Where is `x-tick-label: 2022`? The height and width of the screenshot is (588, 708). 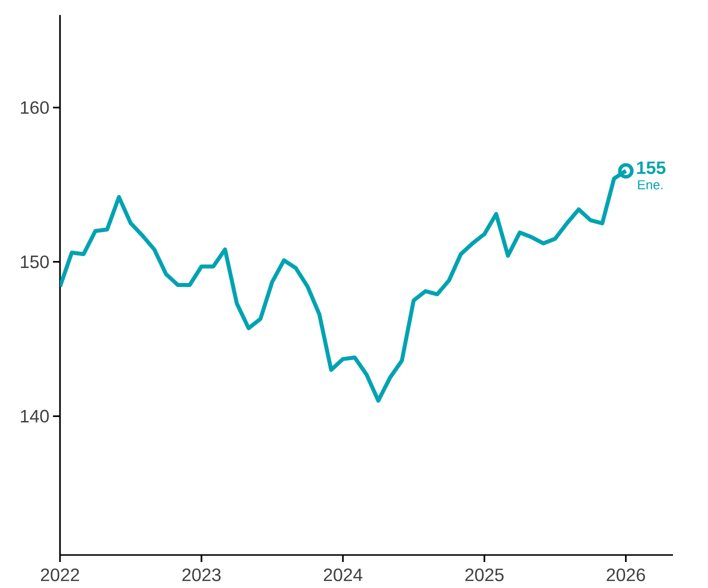
x-tick-label: 2022 is located at coordinates (60, 575).